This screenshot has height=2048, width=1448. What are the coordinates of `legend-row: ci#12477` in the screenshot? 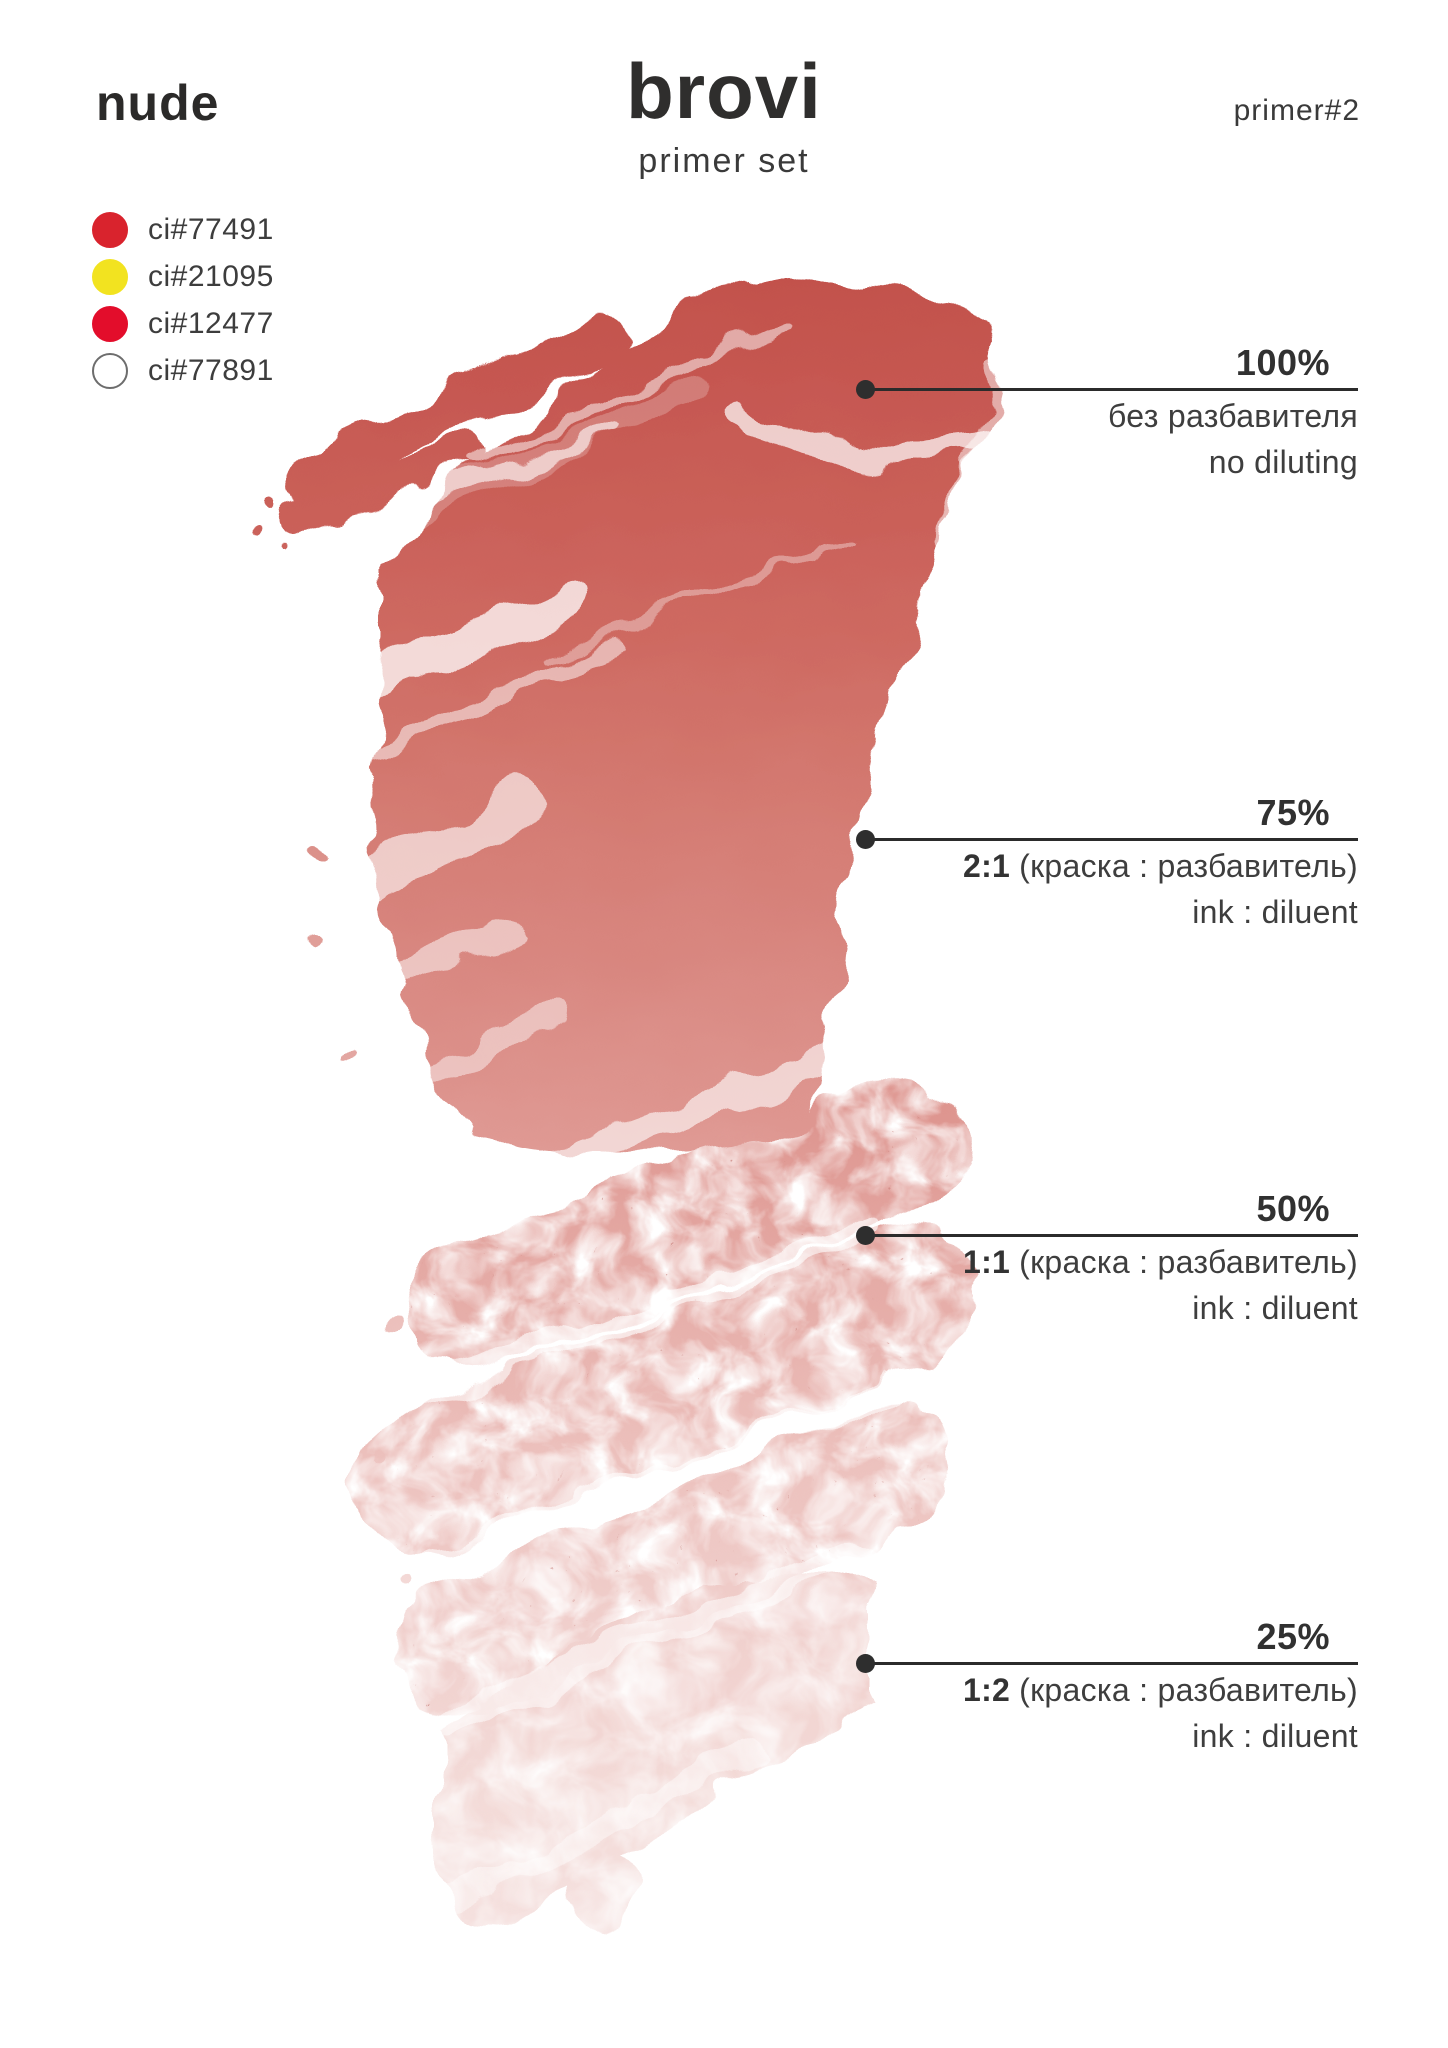 It's located at (183, 323).